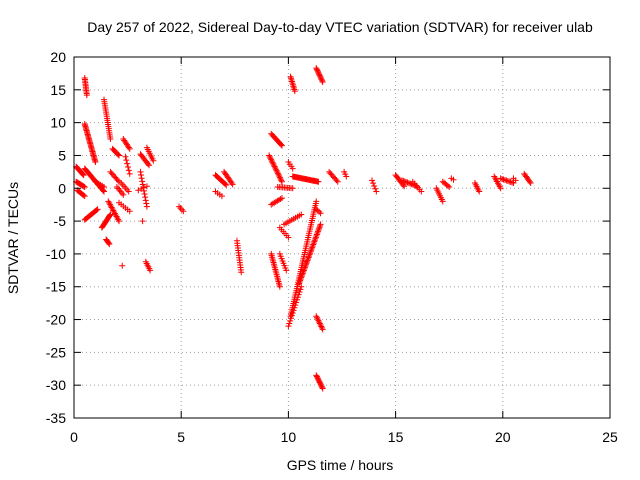 The width and height of the screenshot is (640, 480). What do you see at coordinates (60, 221) in the screenshot?
I see `y-tick-label: -5` at bounding box center [60, 221].